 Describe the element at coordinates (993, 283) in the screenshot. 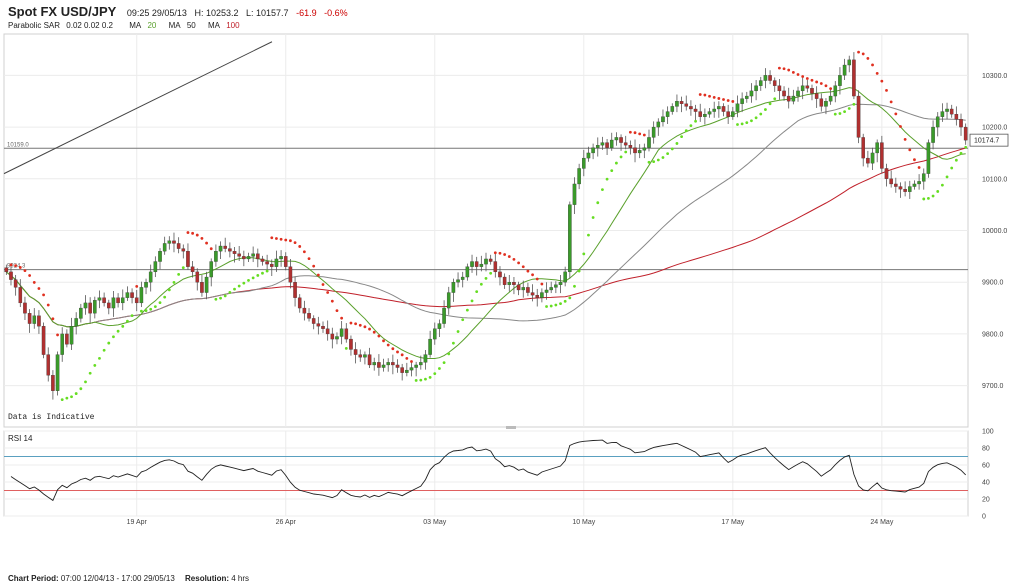

I see `y-tick-label: 9900.0` at that location.